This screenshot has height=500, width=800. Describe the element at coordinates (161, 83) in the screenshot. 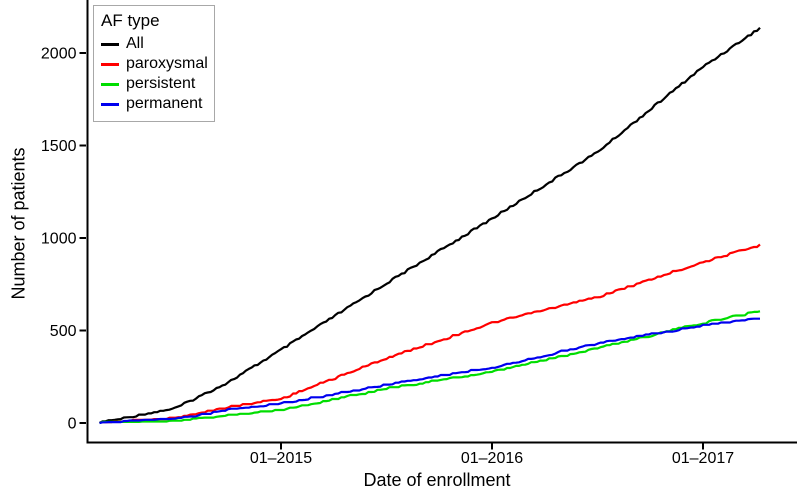

I see `legend-label: persistent` at that location.